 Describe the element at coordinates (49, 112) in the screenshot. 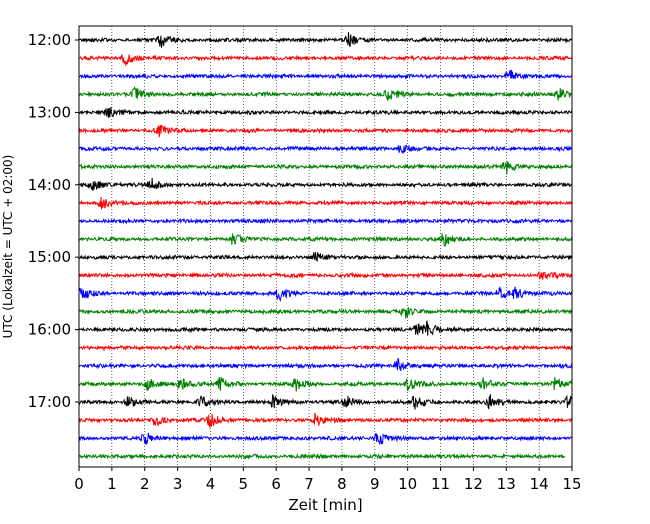

I see `y-tick-label: 13:00` at that location.